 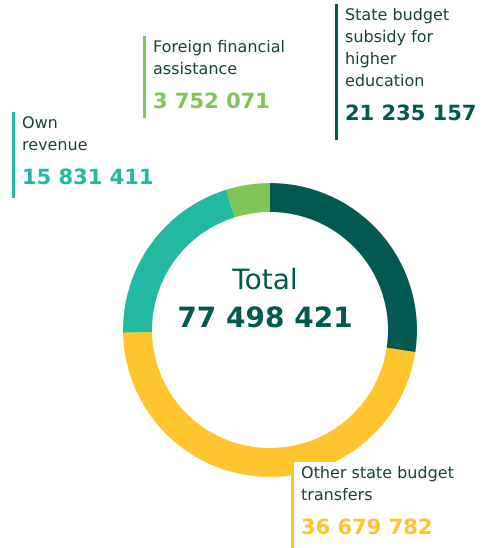 What do you see at coordinates (367, 527) in the screenshot?
I see `data-label: 36 679 782` at bounding box center [367, 527].